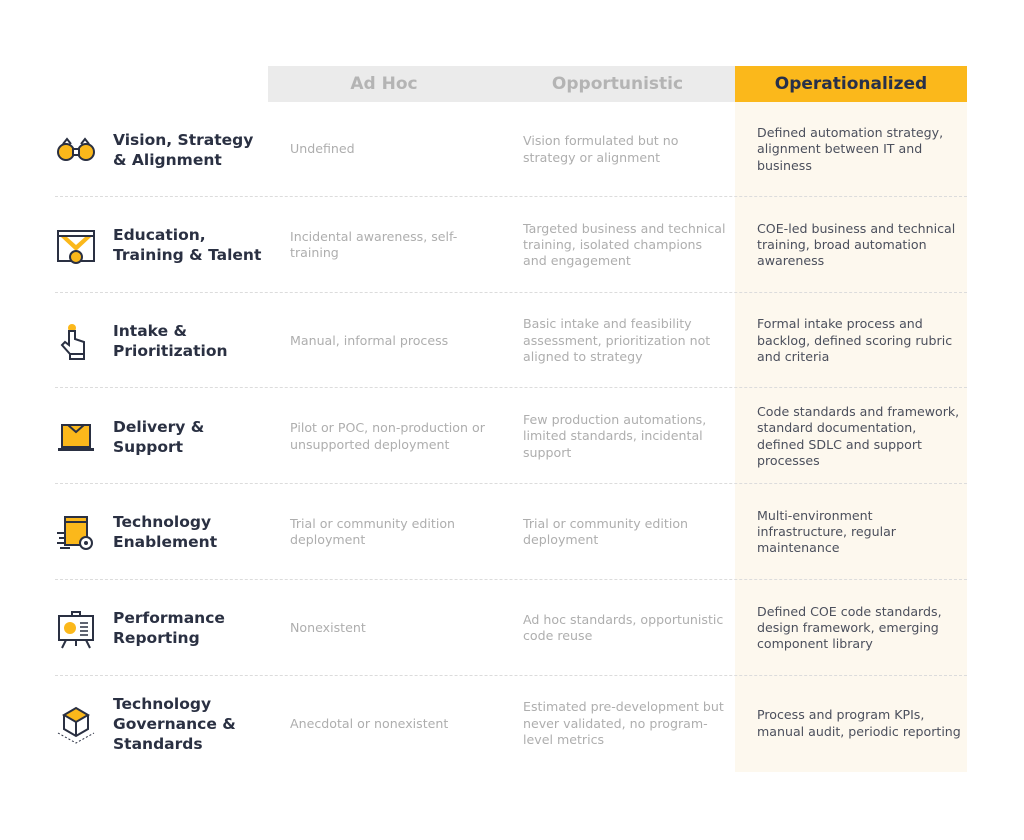 Image resolution: width=1024 pixels, height=840 pixels. I want to click on cell-ad-hoc: Manual, informal process, so click(369, 340).